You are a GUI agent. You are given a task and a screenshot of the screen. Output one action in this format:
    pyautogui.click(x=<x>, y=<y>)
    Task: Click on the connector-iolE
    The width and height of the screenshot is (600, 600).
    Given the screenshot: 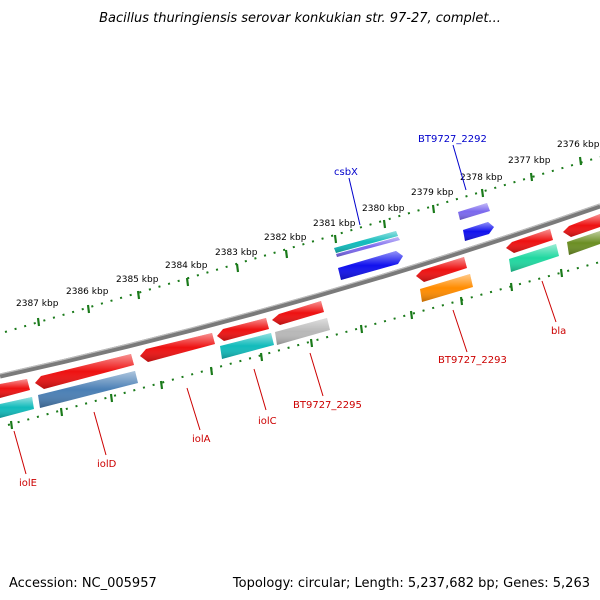 What is the action you would take?
    pyautogui.click(x=20, y=452)
    